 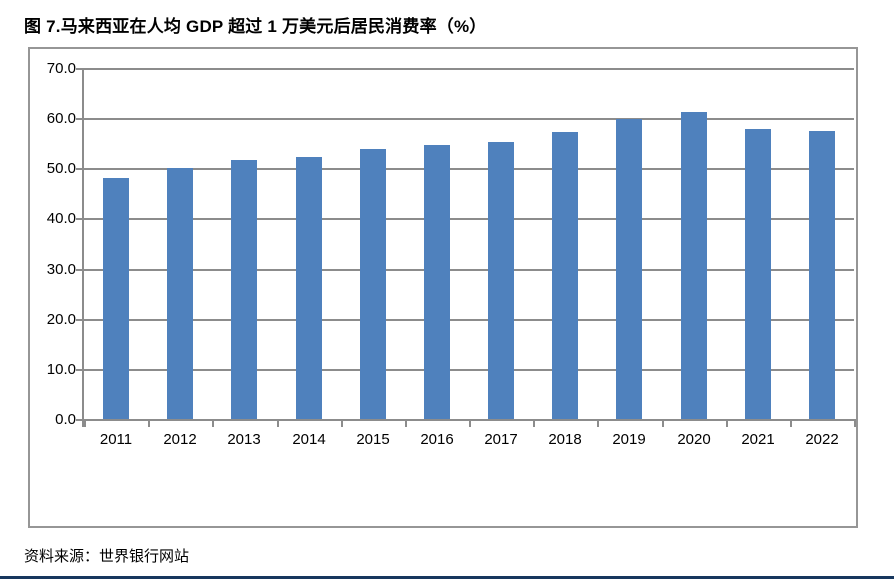 What do you see at coordinates (447, 577) in the screenshot?
I see `bottom-divider-rule` at bounding box center [447, 577].